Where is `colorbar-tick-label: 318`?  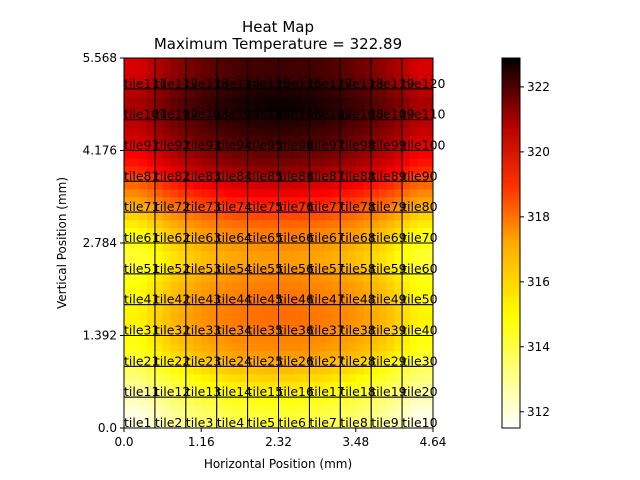
colorbar-tick-label: 318 is located at coordinates (538, 217).